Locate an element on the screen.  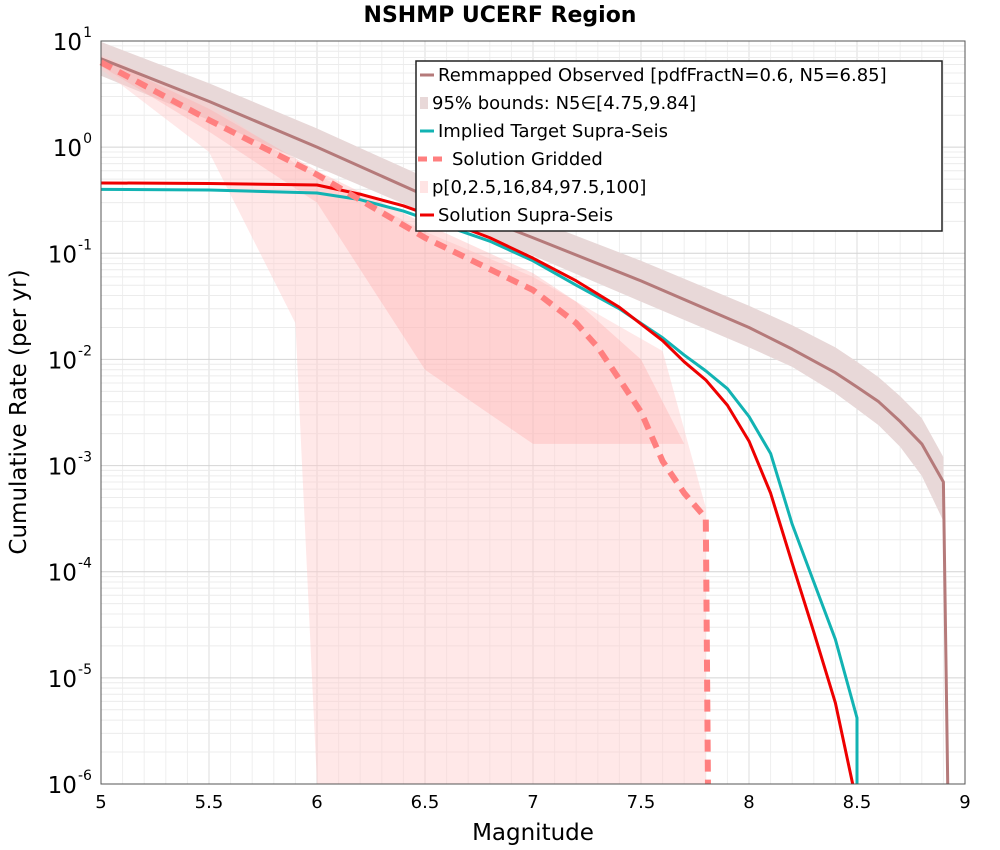
y-axis-label: Cumulative Rate (per yr) is located at coordinates (19, 411).